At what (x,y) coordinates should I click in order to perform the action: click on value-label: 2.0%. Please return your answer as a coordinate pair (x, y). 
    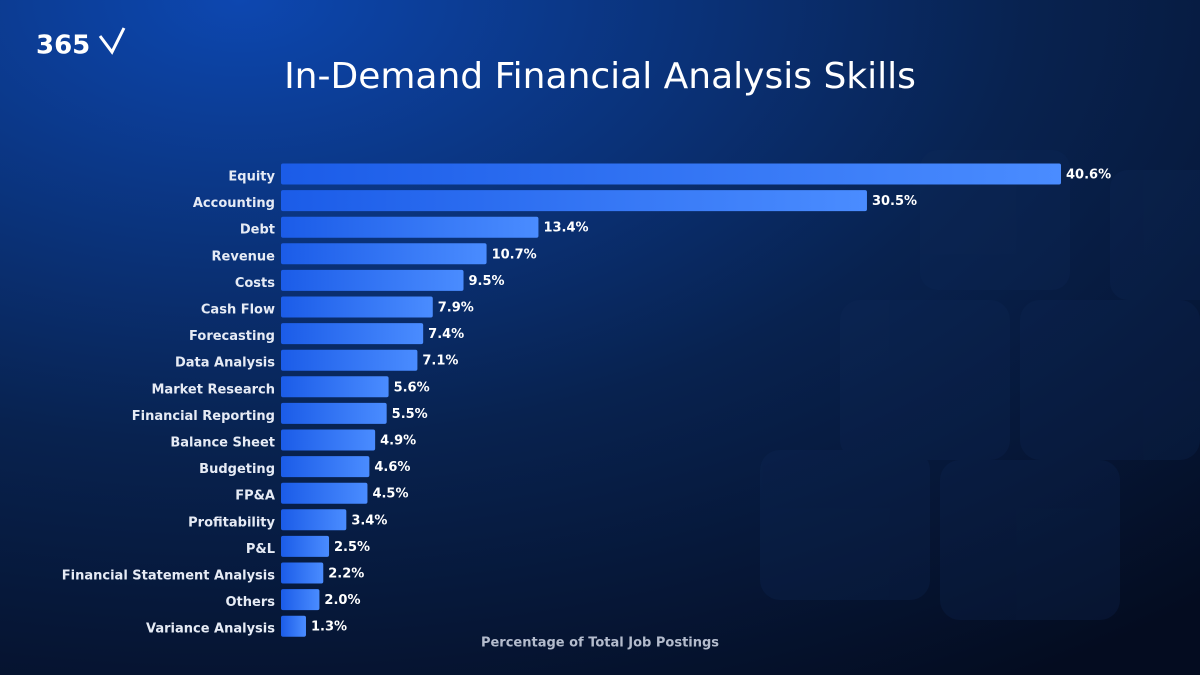
    Looking at the image, I should click on (342, 600).